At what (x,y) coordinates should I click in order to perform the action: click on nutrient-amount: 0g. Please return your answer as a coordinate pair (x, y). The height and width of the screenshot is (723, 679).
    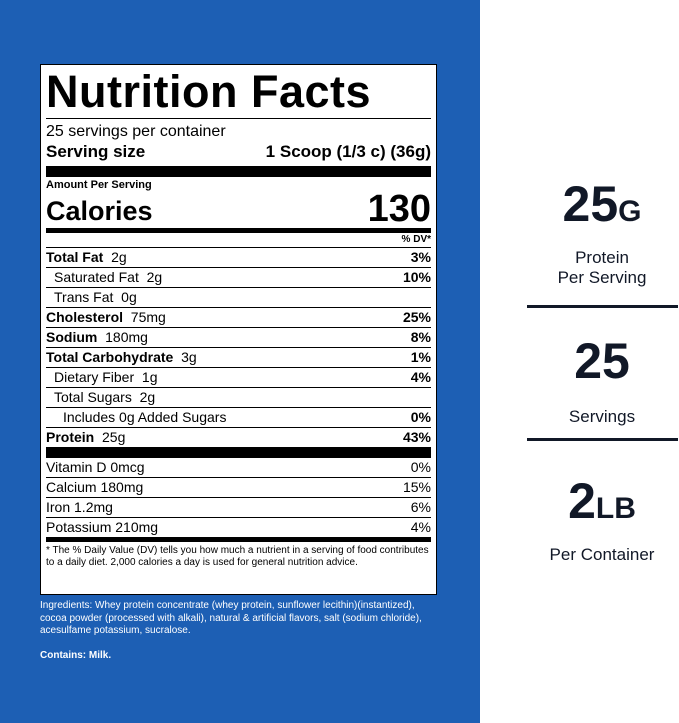
    Looking at the image, I should click on (129, 297).